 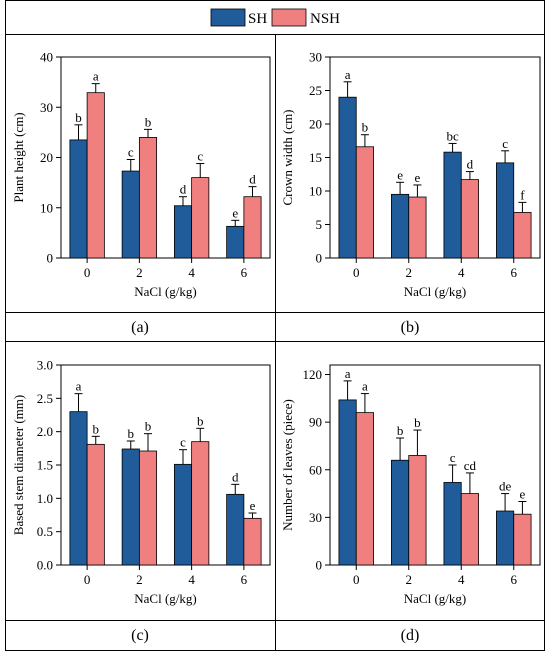 What do you see at coordinates (289, 17) in the screenshot?
I see `legend-swatch-nsh` at bounding box center [289, 17].